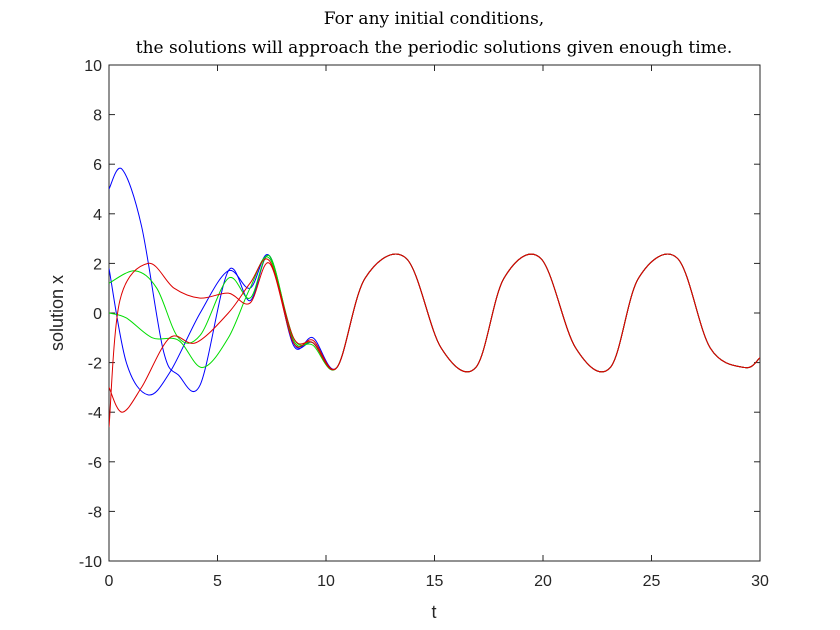  Describe the element at coordinates (760, 581) in the screenshot. I see `x-tick-label: 30` at that location.